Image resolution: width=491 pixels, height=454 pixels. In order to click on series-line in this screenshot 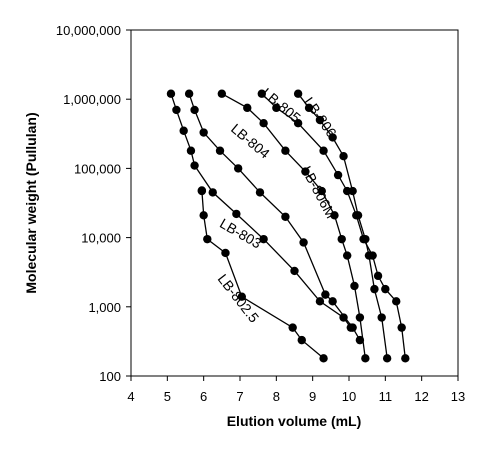, I will do `click(263, 274)`.